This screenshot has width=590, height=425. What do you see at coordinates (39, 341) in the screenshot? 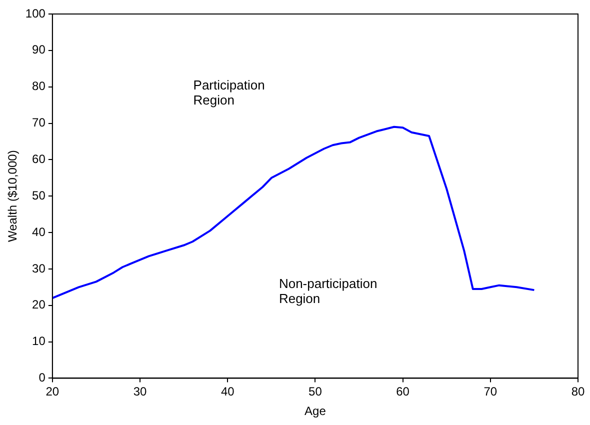
I see `y-tick-label: 10` at bounding box center [39, 341].